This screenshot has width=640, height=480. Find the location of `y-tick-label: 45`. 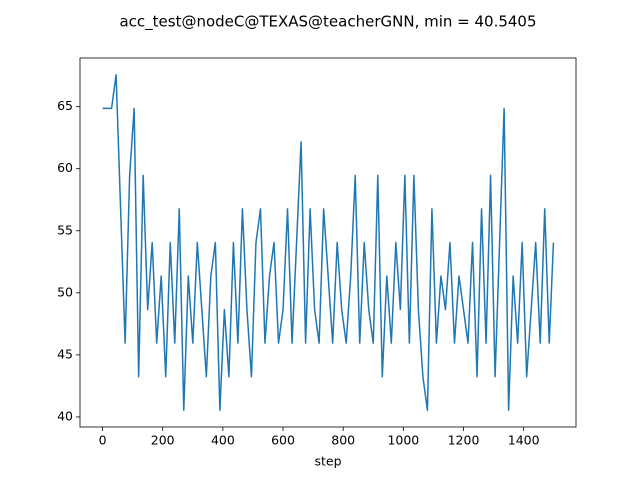

y-tick-label: 45 is located at coordinates (65, 353).